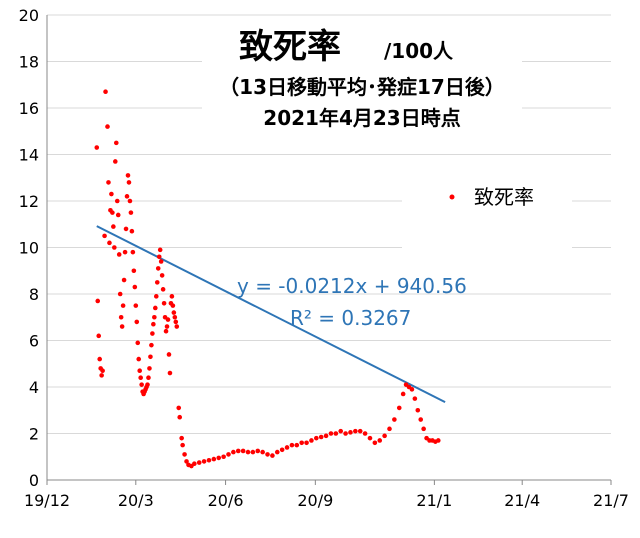  Describe the element at coordinates (434, 500) in the screenshot. I see `x-tick-label-21/1: 21/1` at that location.